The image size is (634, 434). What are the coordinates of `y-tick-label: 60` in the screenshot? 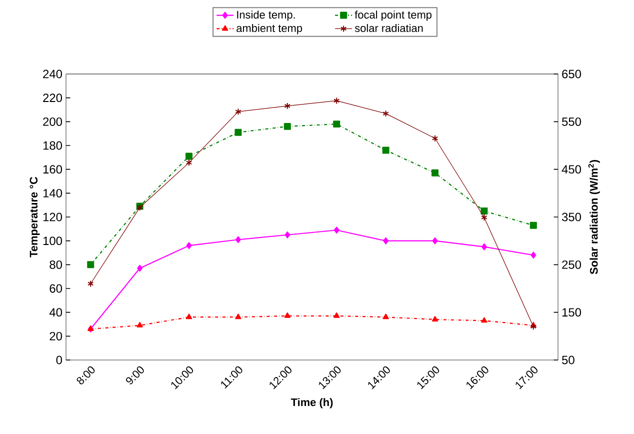 It's located at (56, 288).